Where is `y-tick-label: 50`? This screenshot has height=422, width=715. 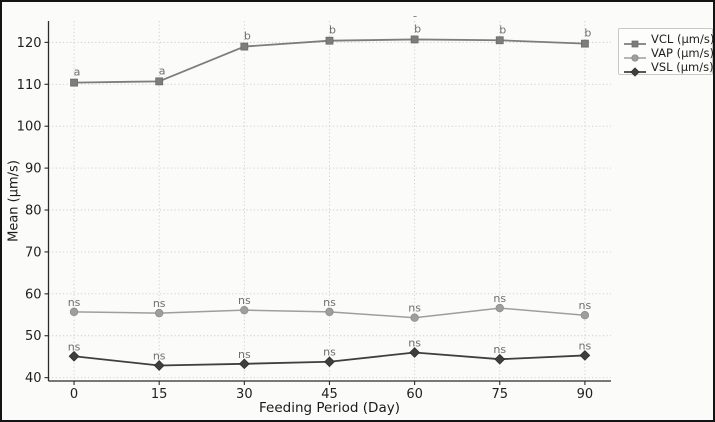 y-tick-label: 50 is located at coordinates (33, 336).